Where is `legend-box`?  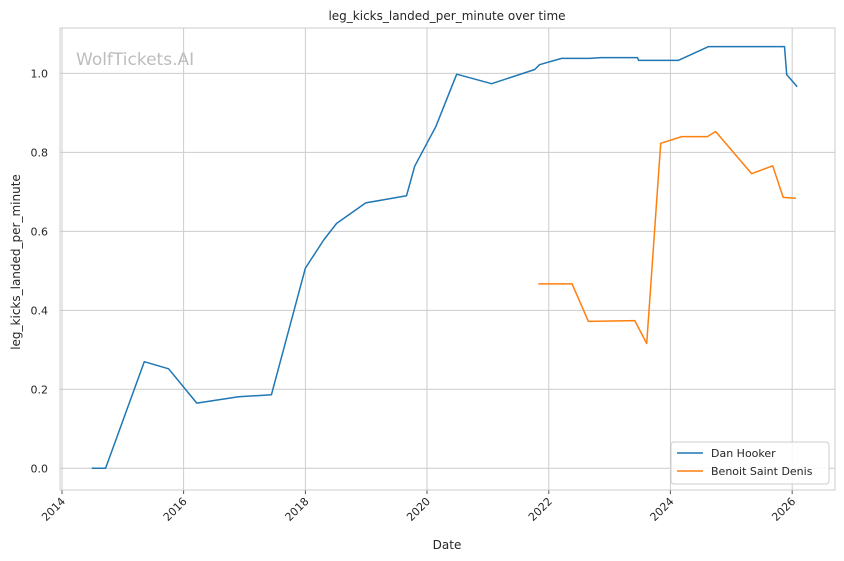
legend-box is located at coordinates (750, 463).